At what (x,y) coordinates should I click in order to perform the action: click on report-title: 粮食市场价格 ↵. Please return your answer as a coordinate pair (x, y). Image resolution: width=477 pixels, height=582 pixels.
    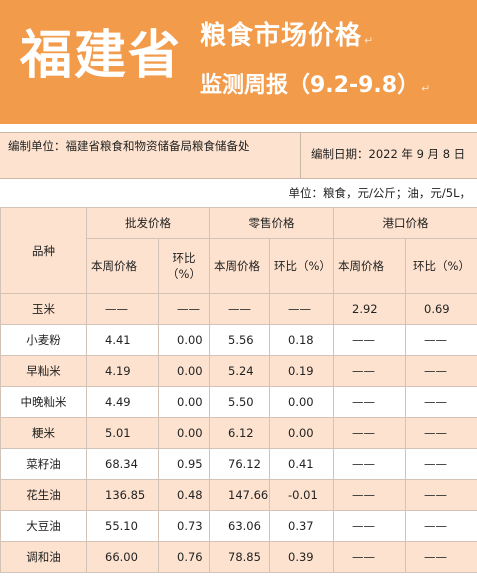
    Looking at the image, I should click on (287, 36).